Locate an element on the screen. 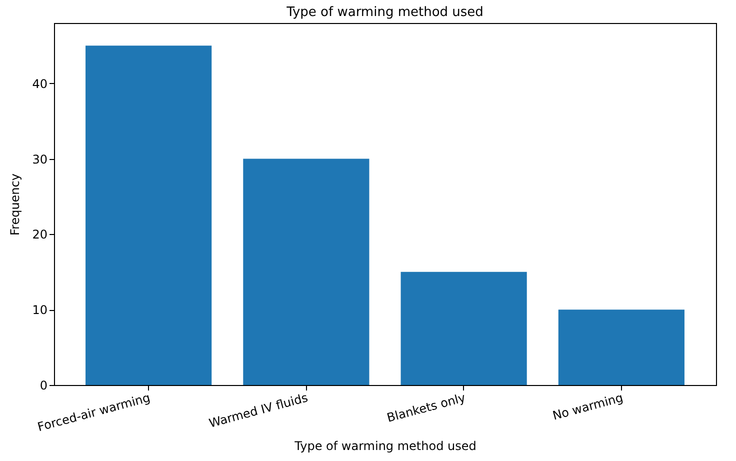 This screenshot has height=461, width=736. y-tick-label: 0 is located at coordinates (44, 385).